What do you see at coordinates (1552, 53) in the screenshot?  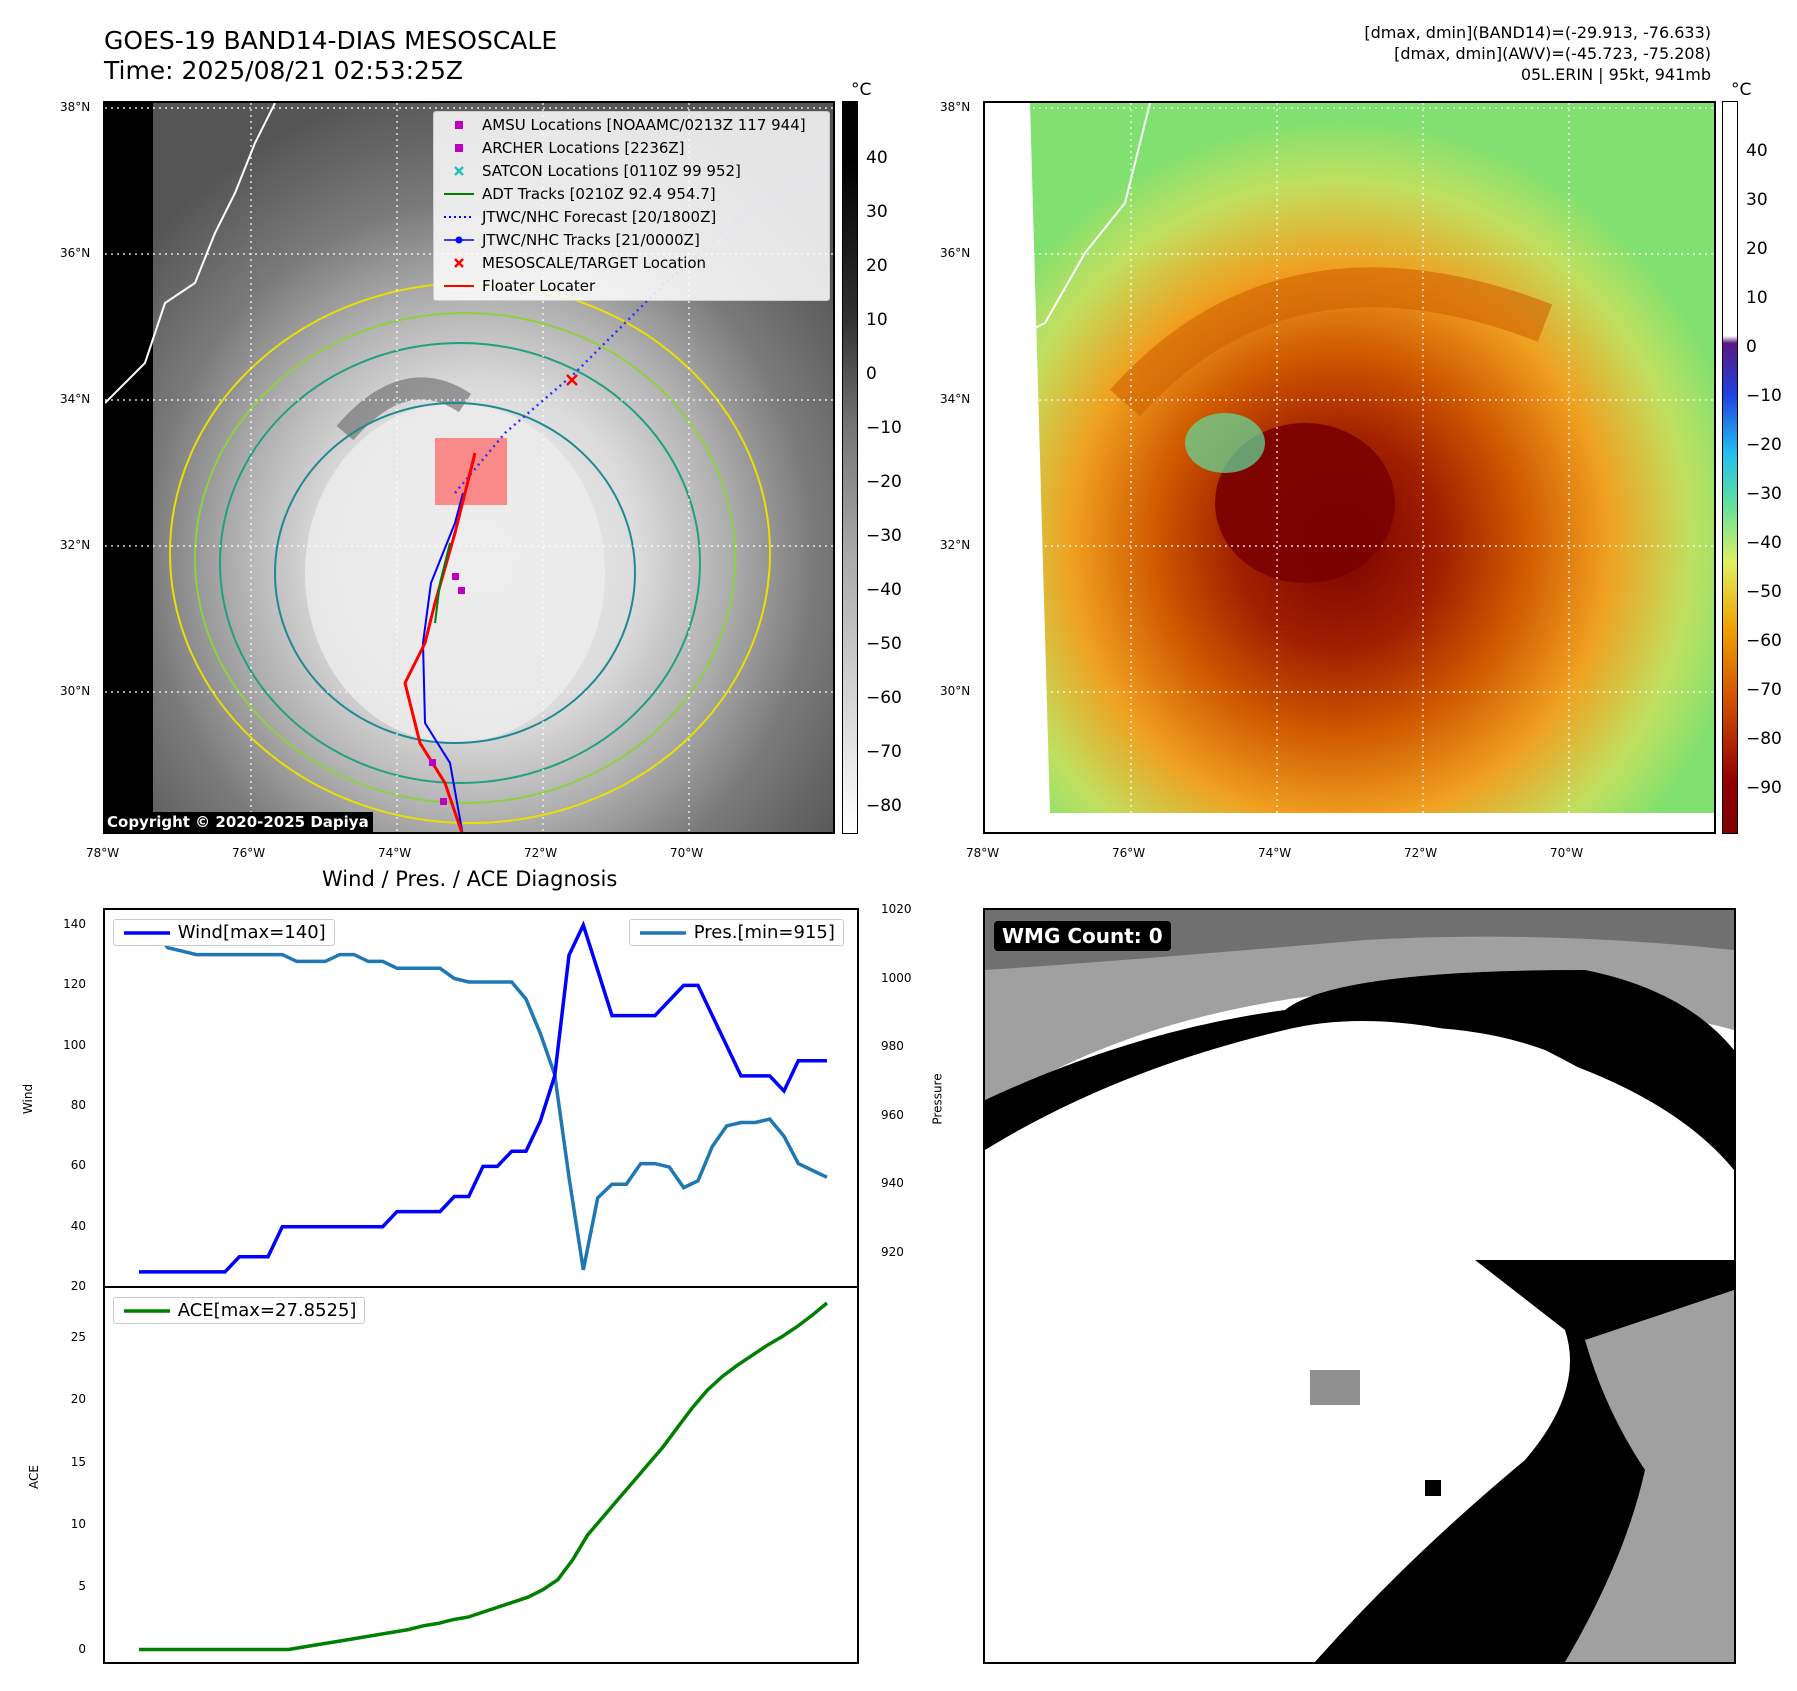 I see `info-line-2: [dmax, dmin](AWV)=(-45.723, -75.208)` at bounding box center [1552, 53].